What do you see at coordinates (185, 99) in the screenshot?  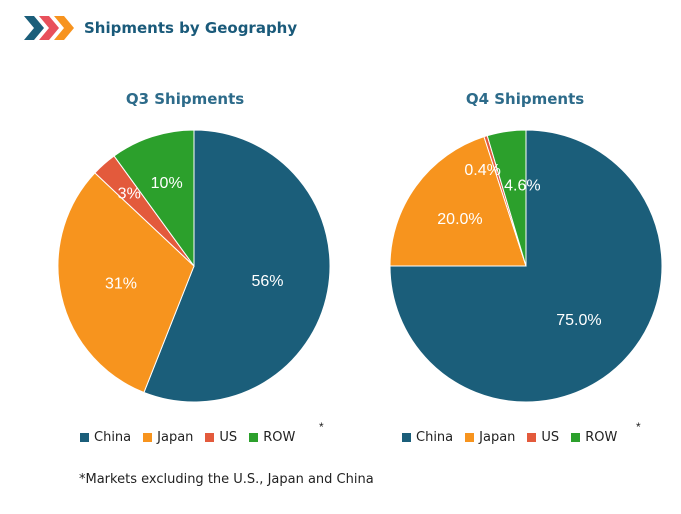 I see `q3-chart-title: Q3 Shipments` at bounding box center [185, 99].